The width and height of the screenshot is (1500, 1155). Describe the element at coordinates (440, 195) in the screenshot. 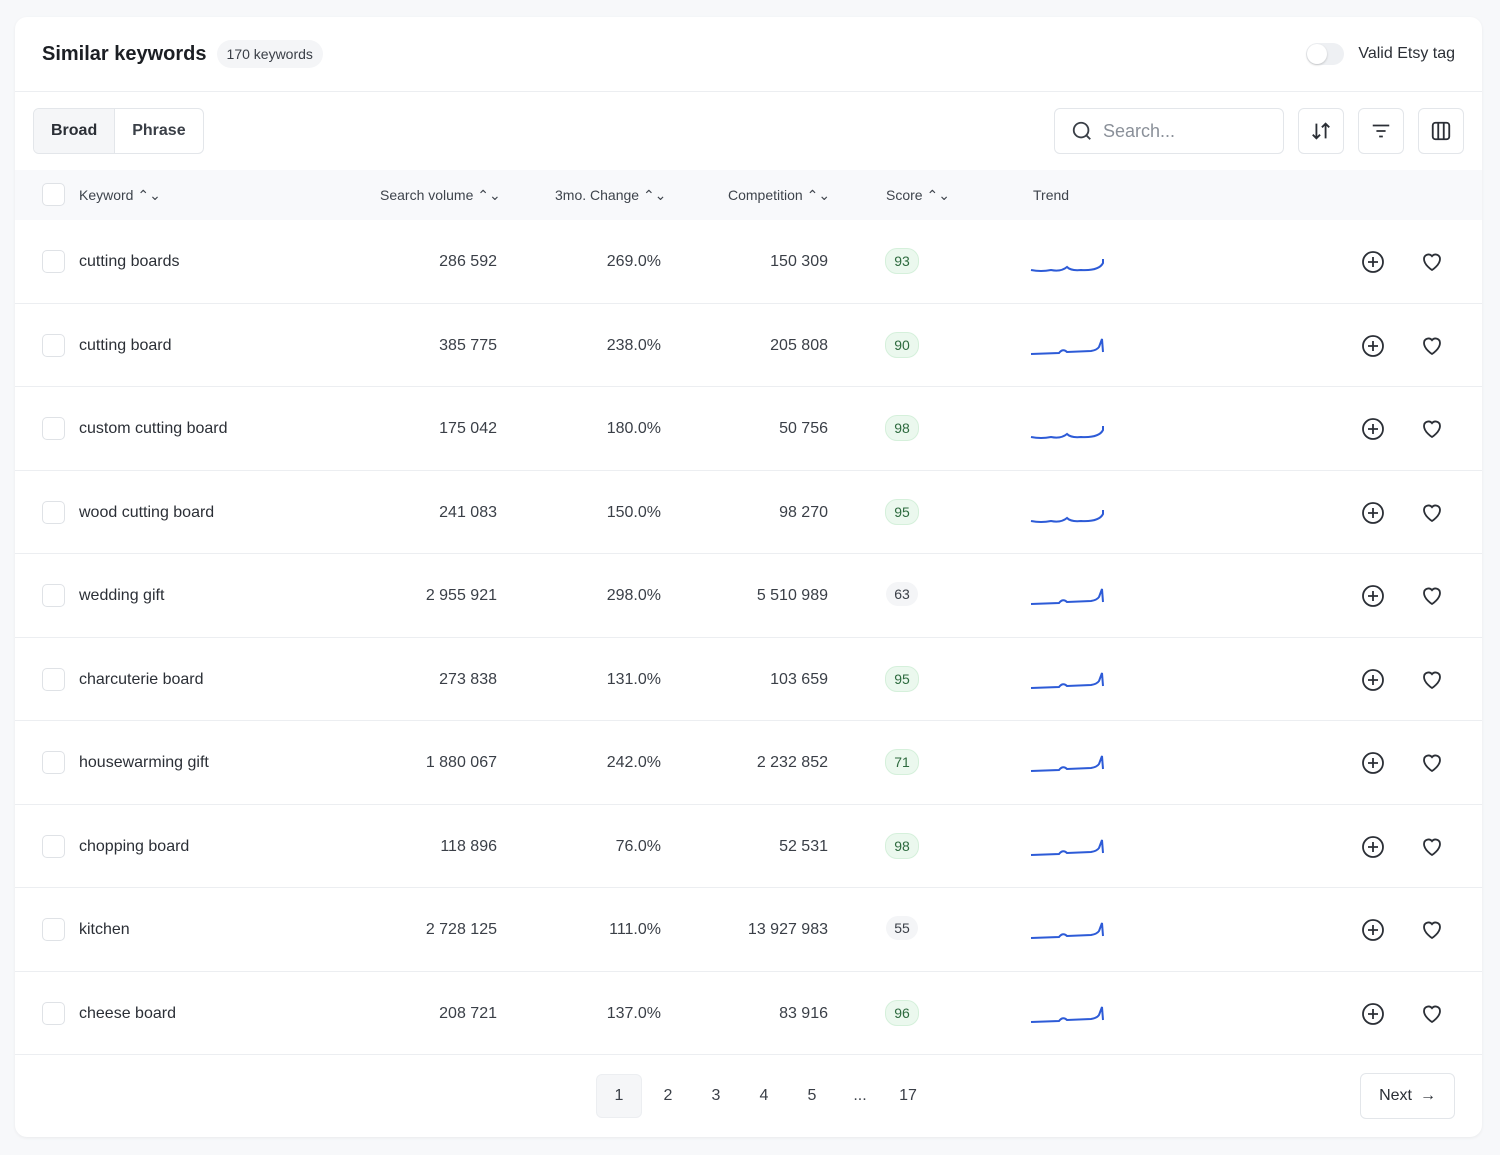

I see `col-search-volume: Search volume ⌃⌄` at that location.